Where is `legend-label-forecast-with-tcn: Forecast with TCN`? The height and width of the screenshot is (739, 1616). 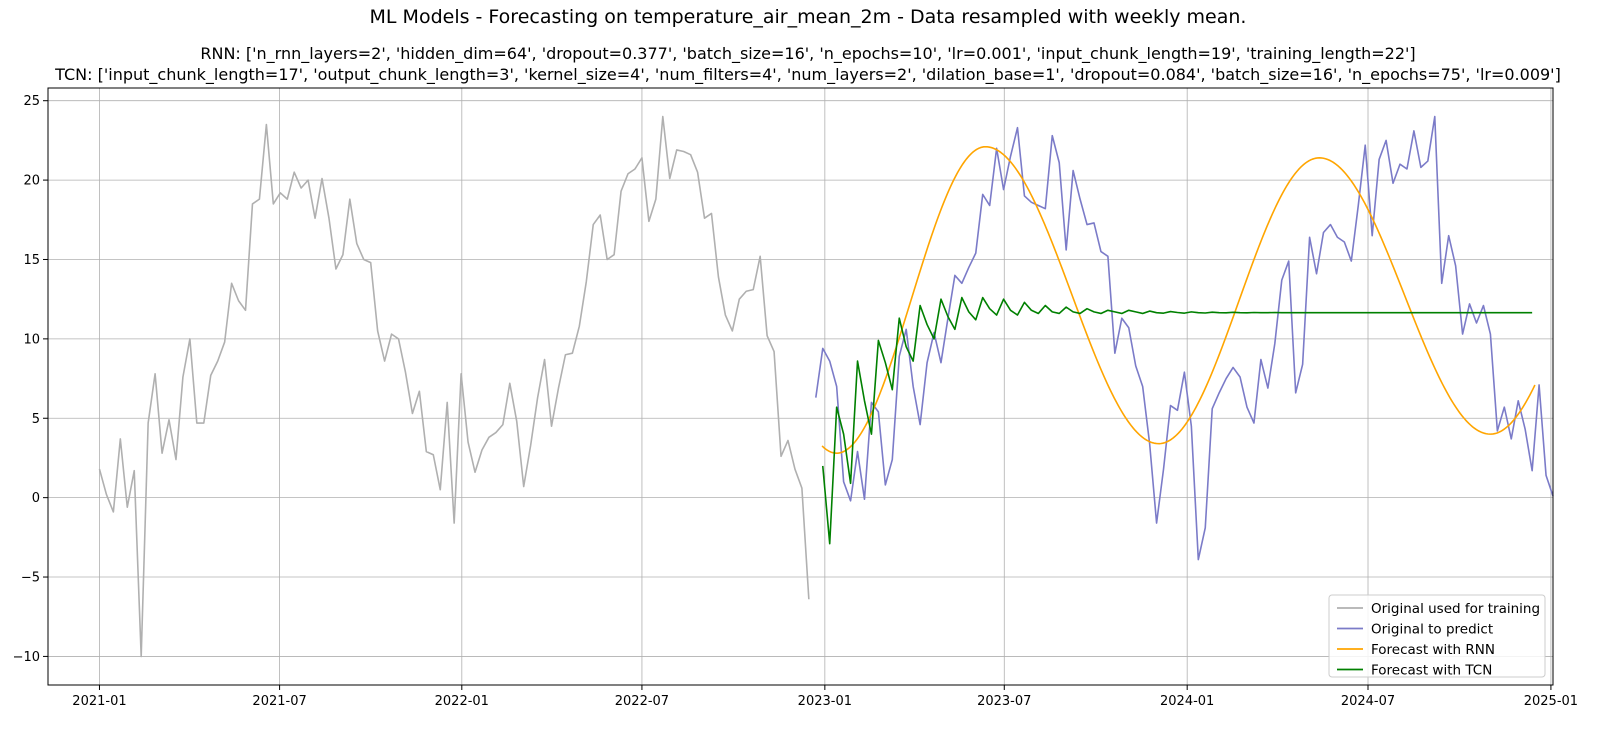
legend-label-forecast-with-tcn: Forecast with TCN is located at coordinates (1431, 671).